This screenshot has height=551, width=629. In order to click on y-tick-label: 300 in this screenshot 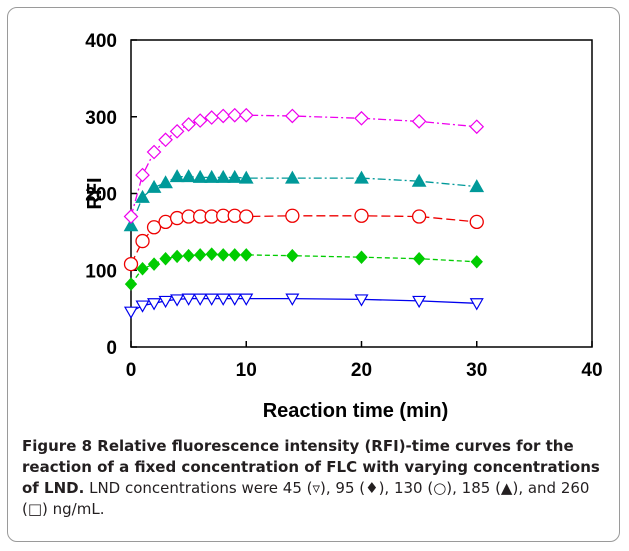, I will do `click(101, 118)`.